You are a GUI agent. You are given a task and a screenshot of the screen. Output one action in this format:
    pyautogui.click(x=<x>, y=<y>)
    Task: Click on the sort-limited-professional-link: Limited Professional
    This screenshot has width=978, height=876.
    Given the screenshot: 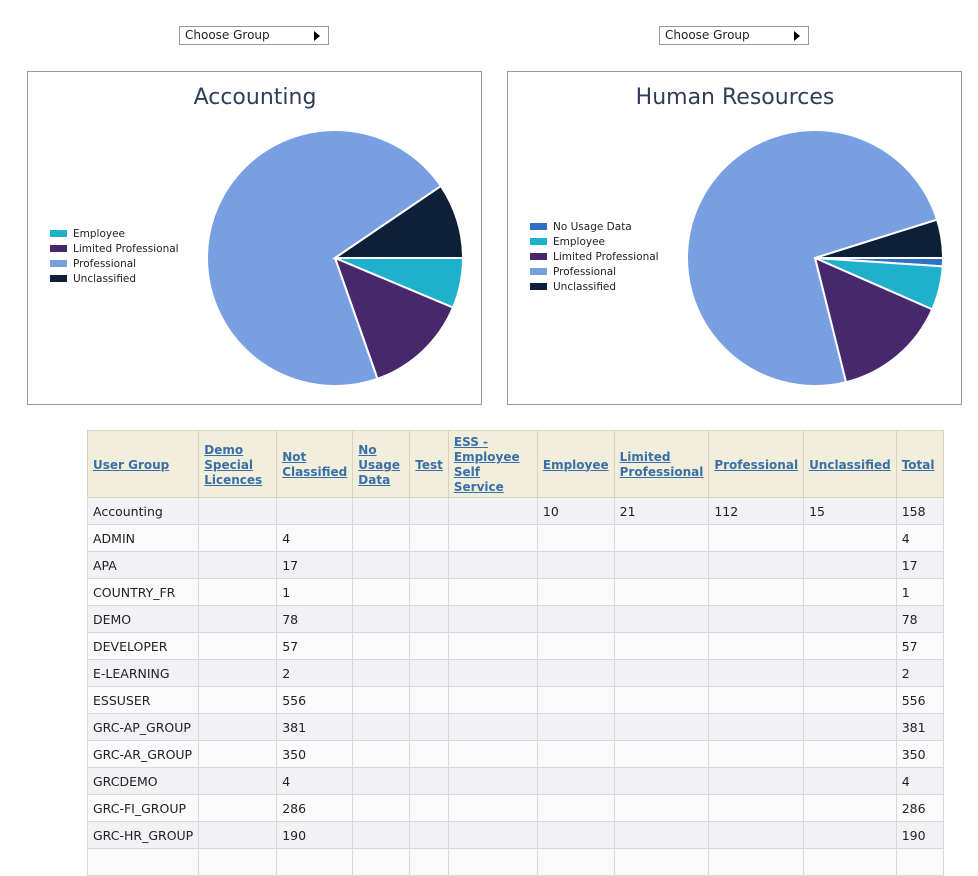 What is the action you would take?
    pyautogui.click(x=661, y=464)
    